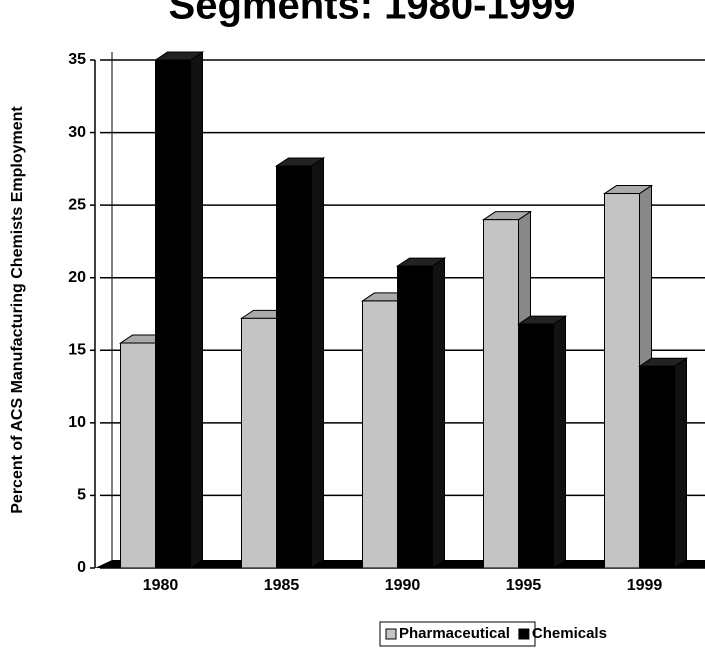 The image size is (705, 648). I want to click on x-tick-label: 1999, so click(645, 585).